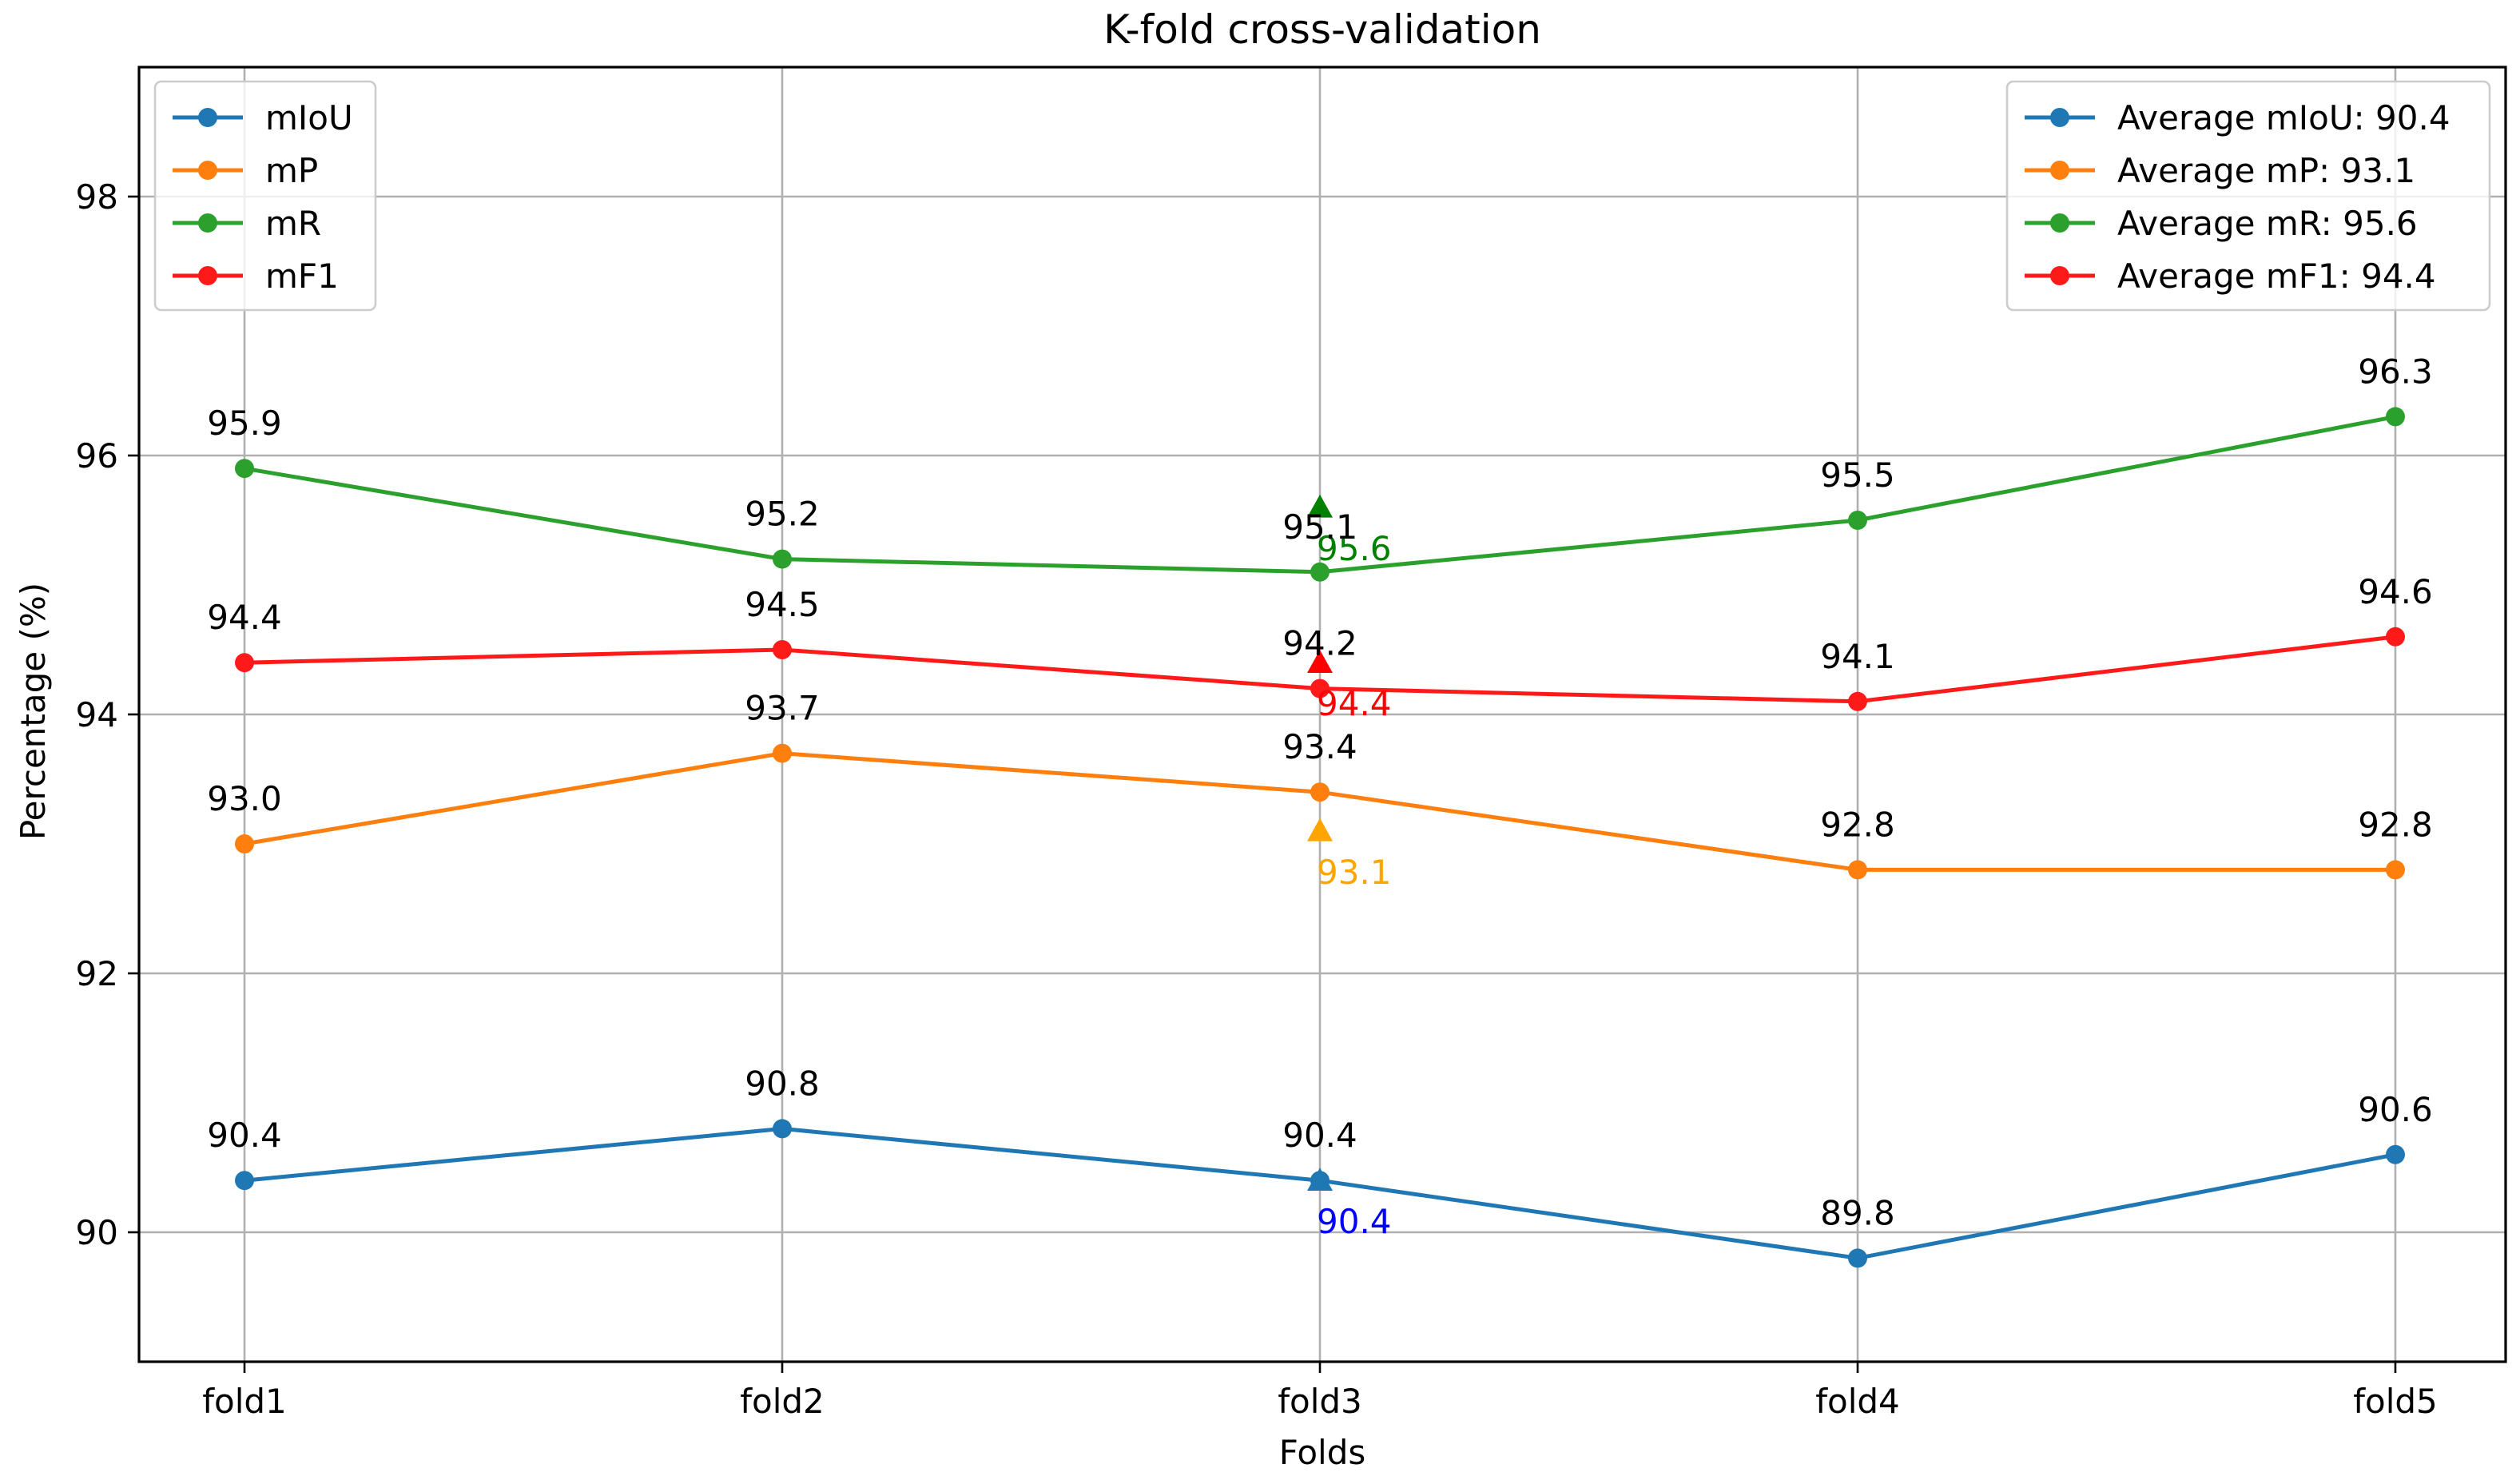 The height and width of the screenshot is (1484, 2520). What do you see at coordinates (2267, 223) in the screenshot?
I see `legend-average-item-label-mr: Average mR: 95.6` at bounding box center [2267, 223].